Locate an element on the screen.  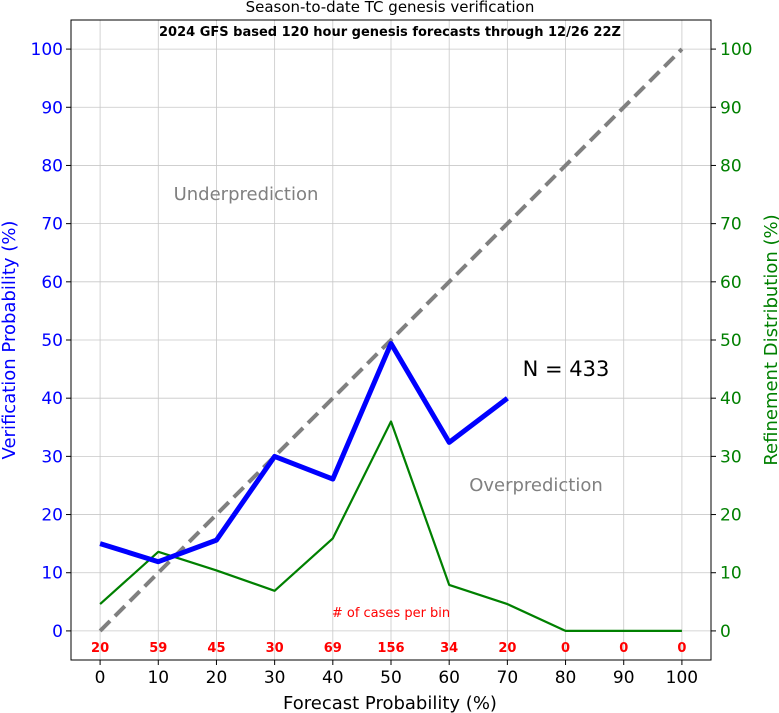
case-counts: 20 59 45 30 69 156 34 20 0 0 0 is located at coordinates (388, 648).